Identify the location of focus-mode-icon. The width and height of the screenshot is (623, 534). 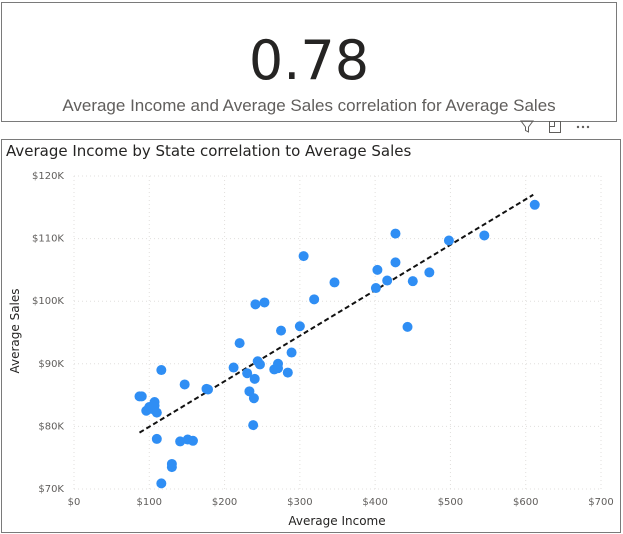
(555, 127).